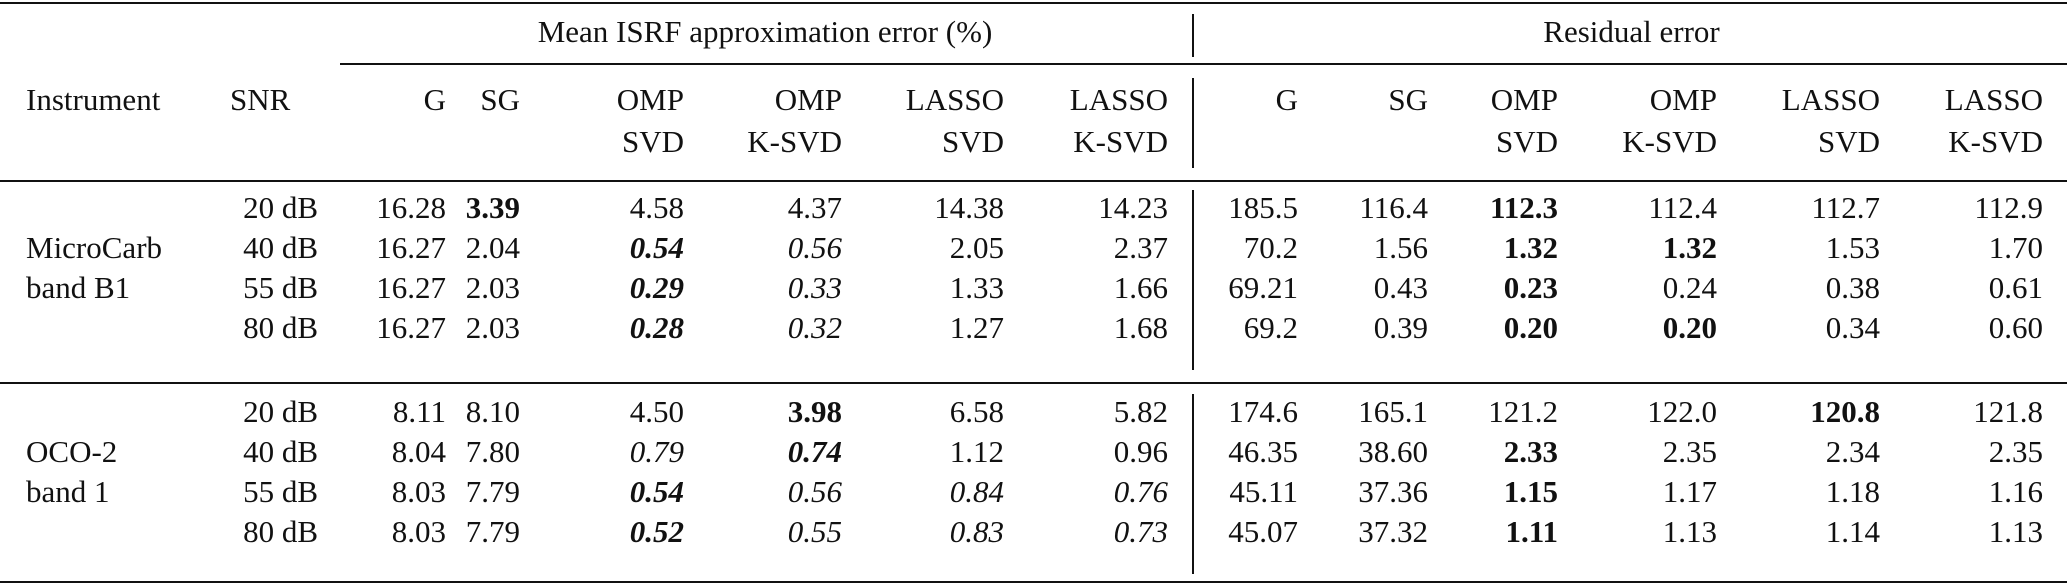  Describe the element at coordinates (814, 531) in the screenshot. I see `isrf-error-cell: 0.55` at that location.